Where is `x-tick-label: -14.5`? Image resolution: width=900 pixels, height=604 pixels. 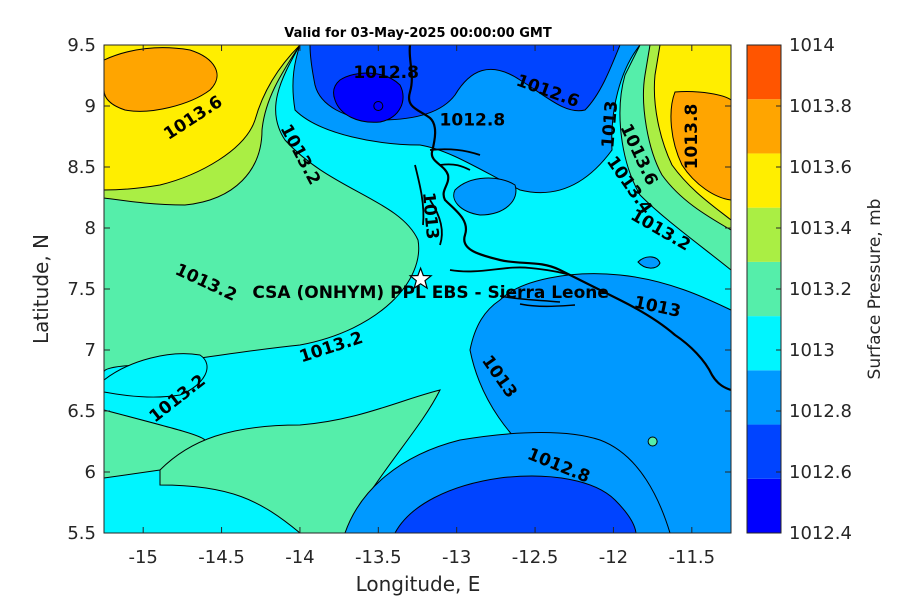
x-tick-label: -14.5 is located at coordinates (221, 557).